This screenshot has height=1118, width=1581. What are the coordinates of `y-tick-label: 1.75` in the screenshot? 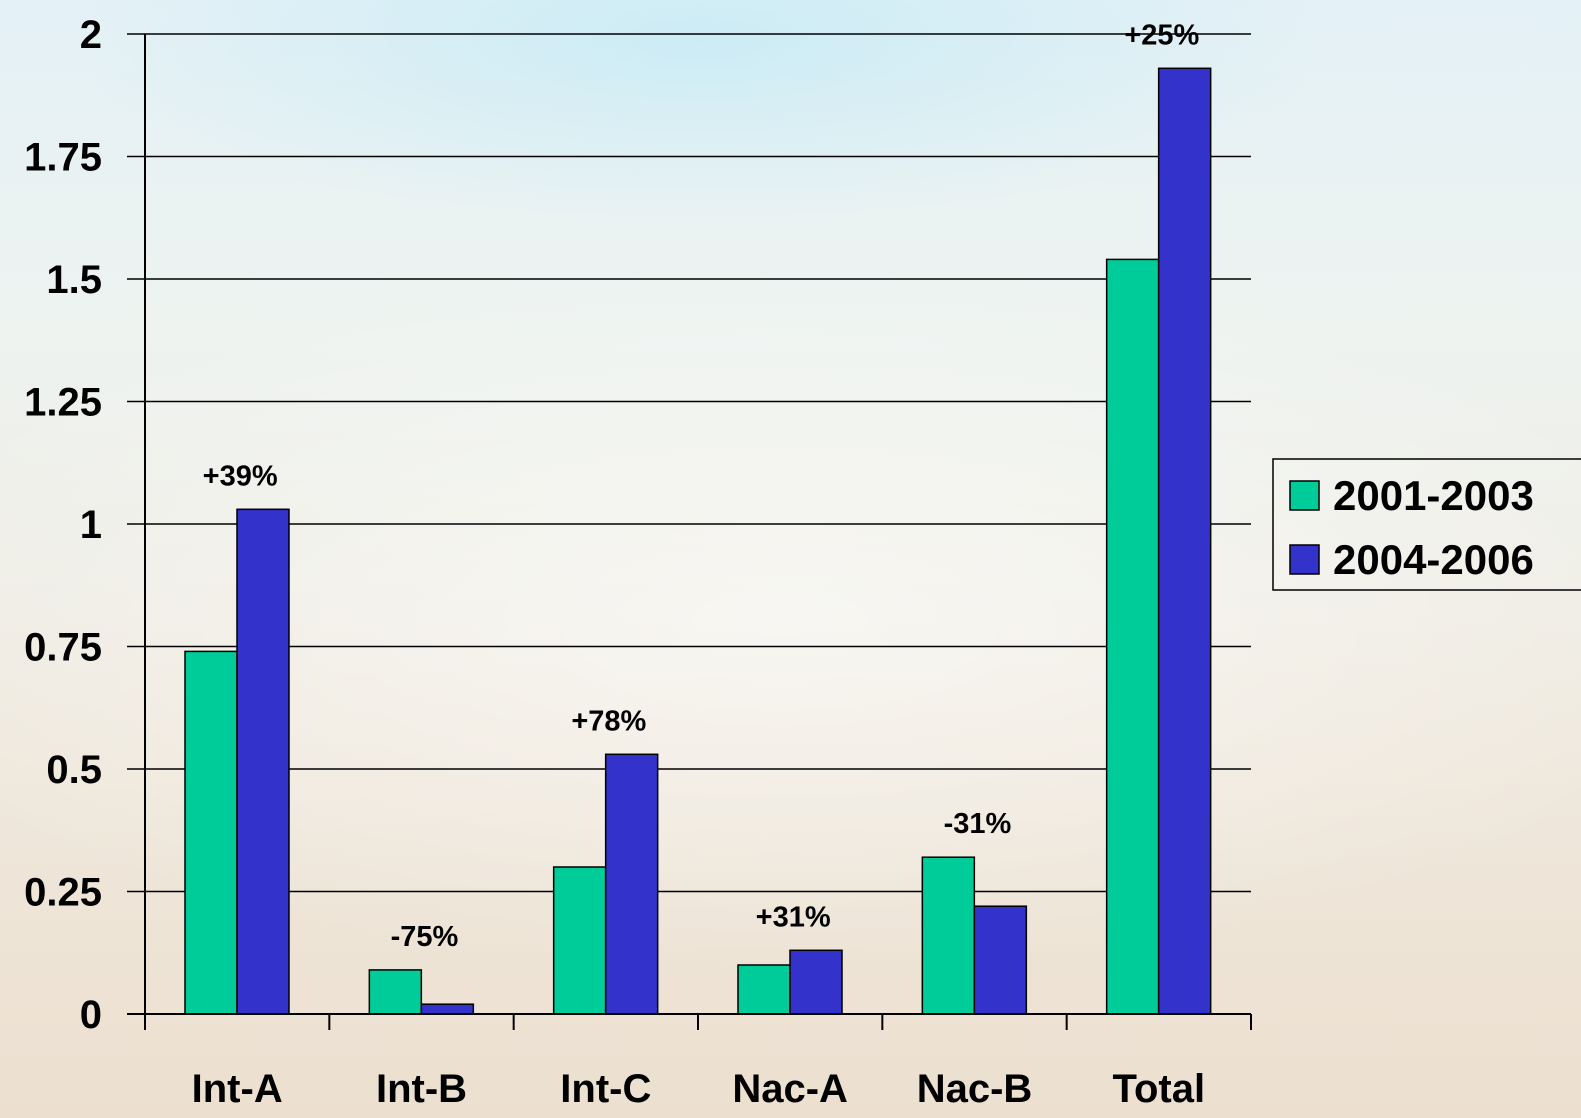 It's located at (63, 158).